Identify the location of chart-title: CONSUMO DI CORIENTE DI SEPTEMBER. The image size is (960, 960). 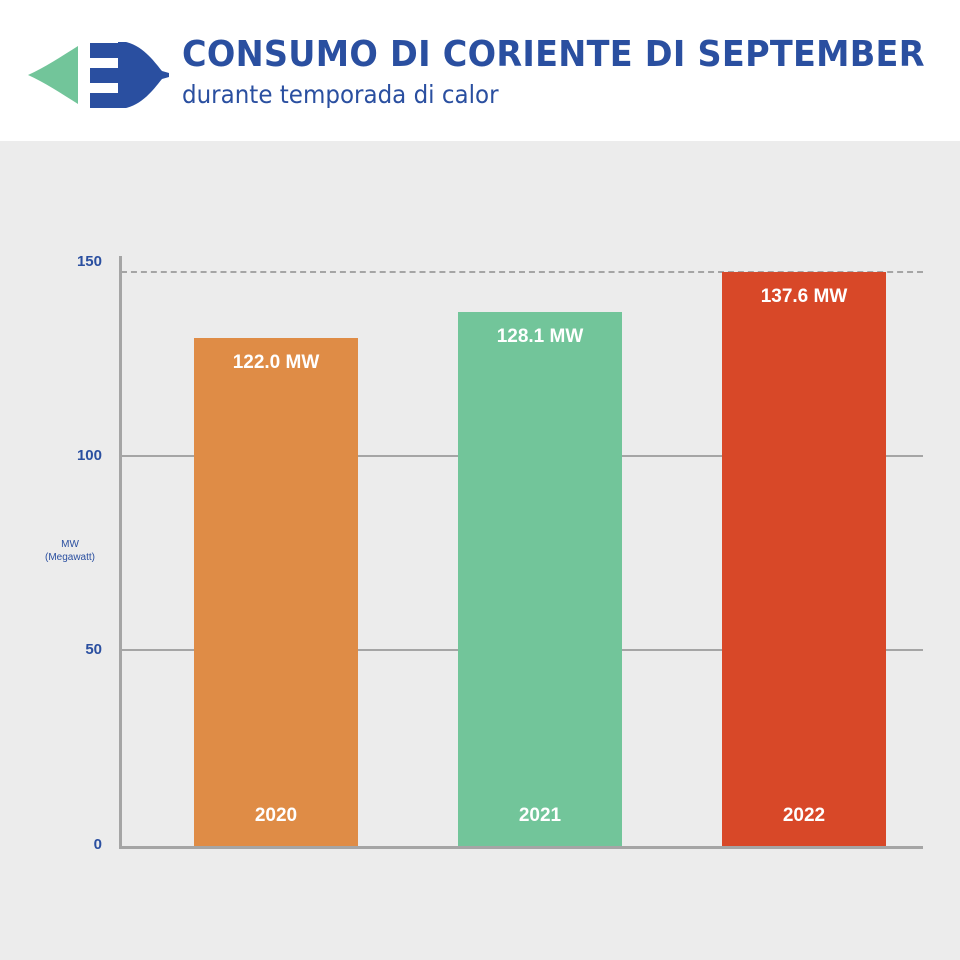
(553, 54).